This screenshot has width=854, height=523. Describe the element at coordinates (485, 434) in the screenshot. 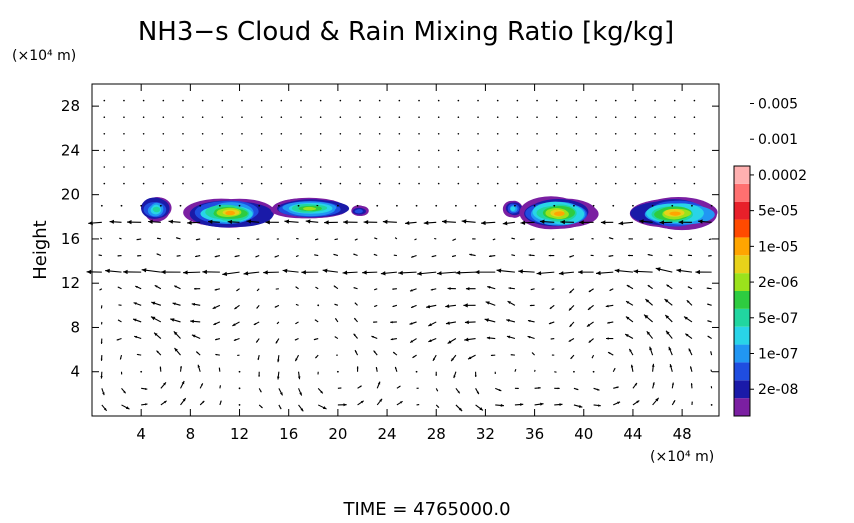

I see `x-tick-label: 32` at that location.